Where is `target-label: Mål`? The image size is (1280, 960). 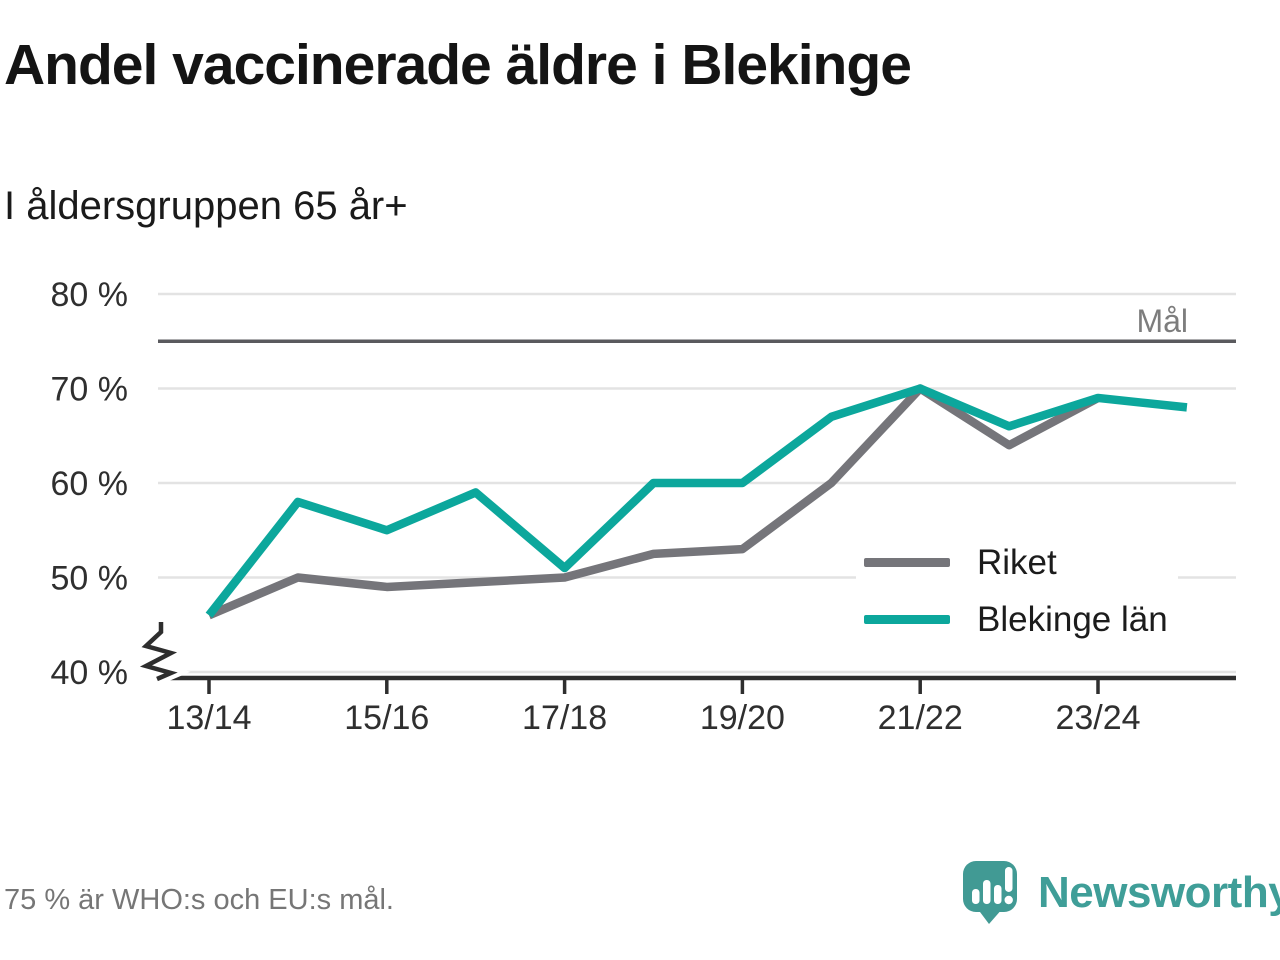 target-label: Mål is located at coordinates (1162, 321).